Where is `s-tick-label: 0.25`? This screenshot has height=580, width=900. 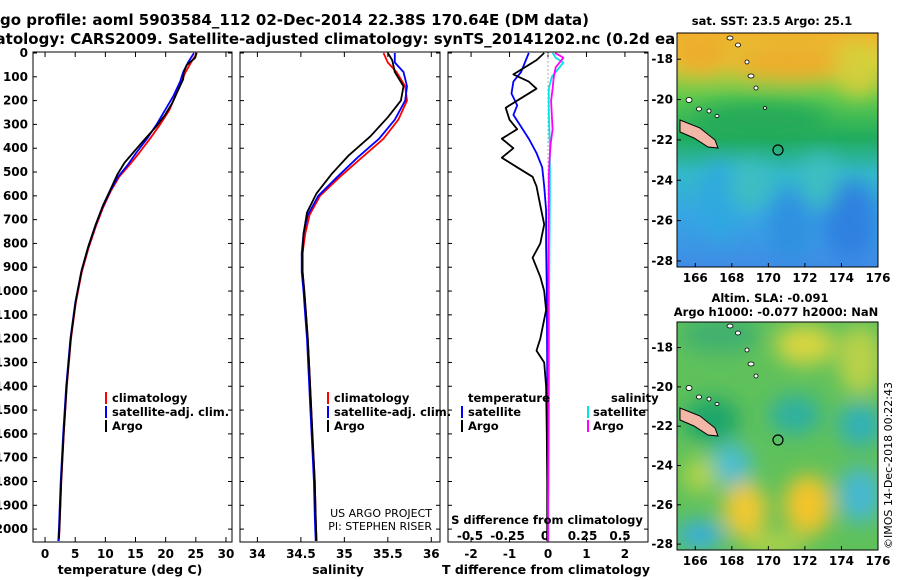
s-tick-label: 0.25 is located at coordinates (583, 536).